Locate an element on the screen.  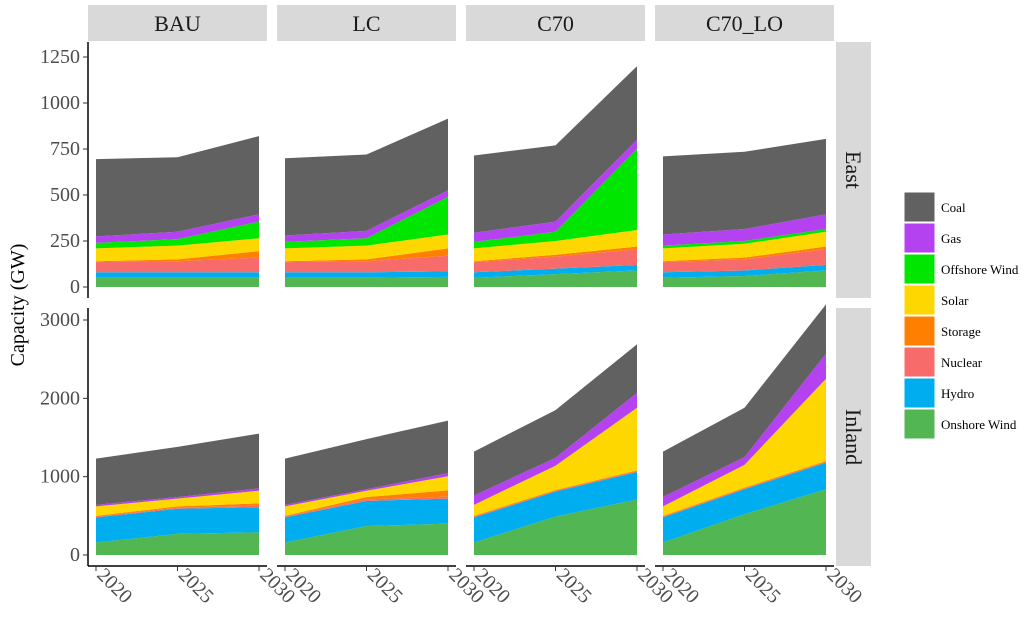
strip-lc is located at coordinates (366, 23).